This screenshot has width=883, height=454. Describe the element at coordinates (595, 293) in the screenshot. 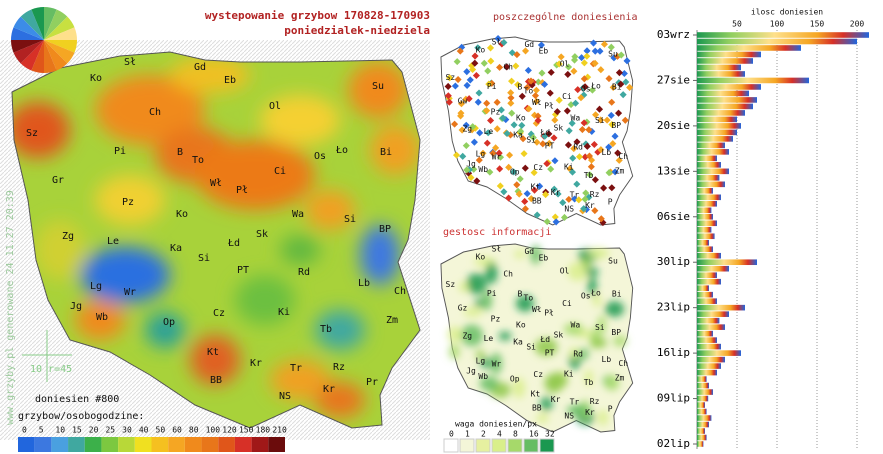

I see `city-label: Ło` at that location.